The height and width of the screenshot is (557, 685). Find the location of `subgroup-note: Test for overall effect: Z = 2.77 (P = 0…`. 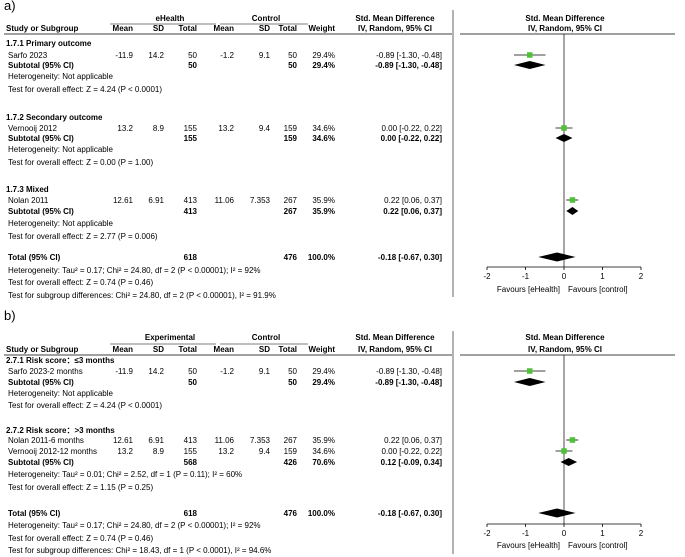

subgroup-note: Test for overall effect: Z = 2.77 (P = 0… is located at coordinates (83, 236).